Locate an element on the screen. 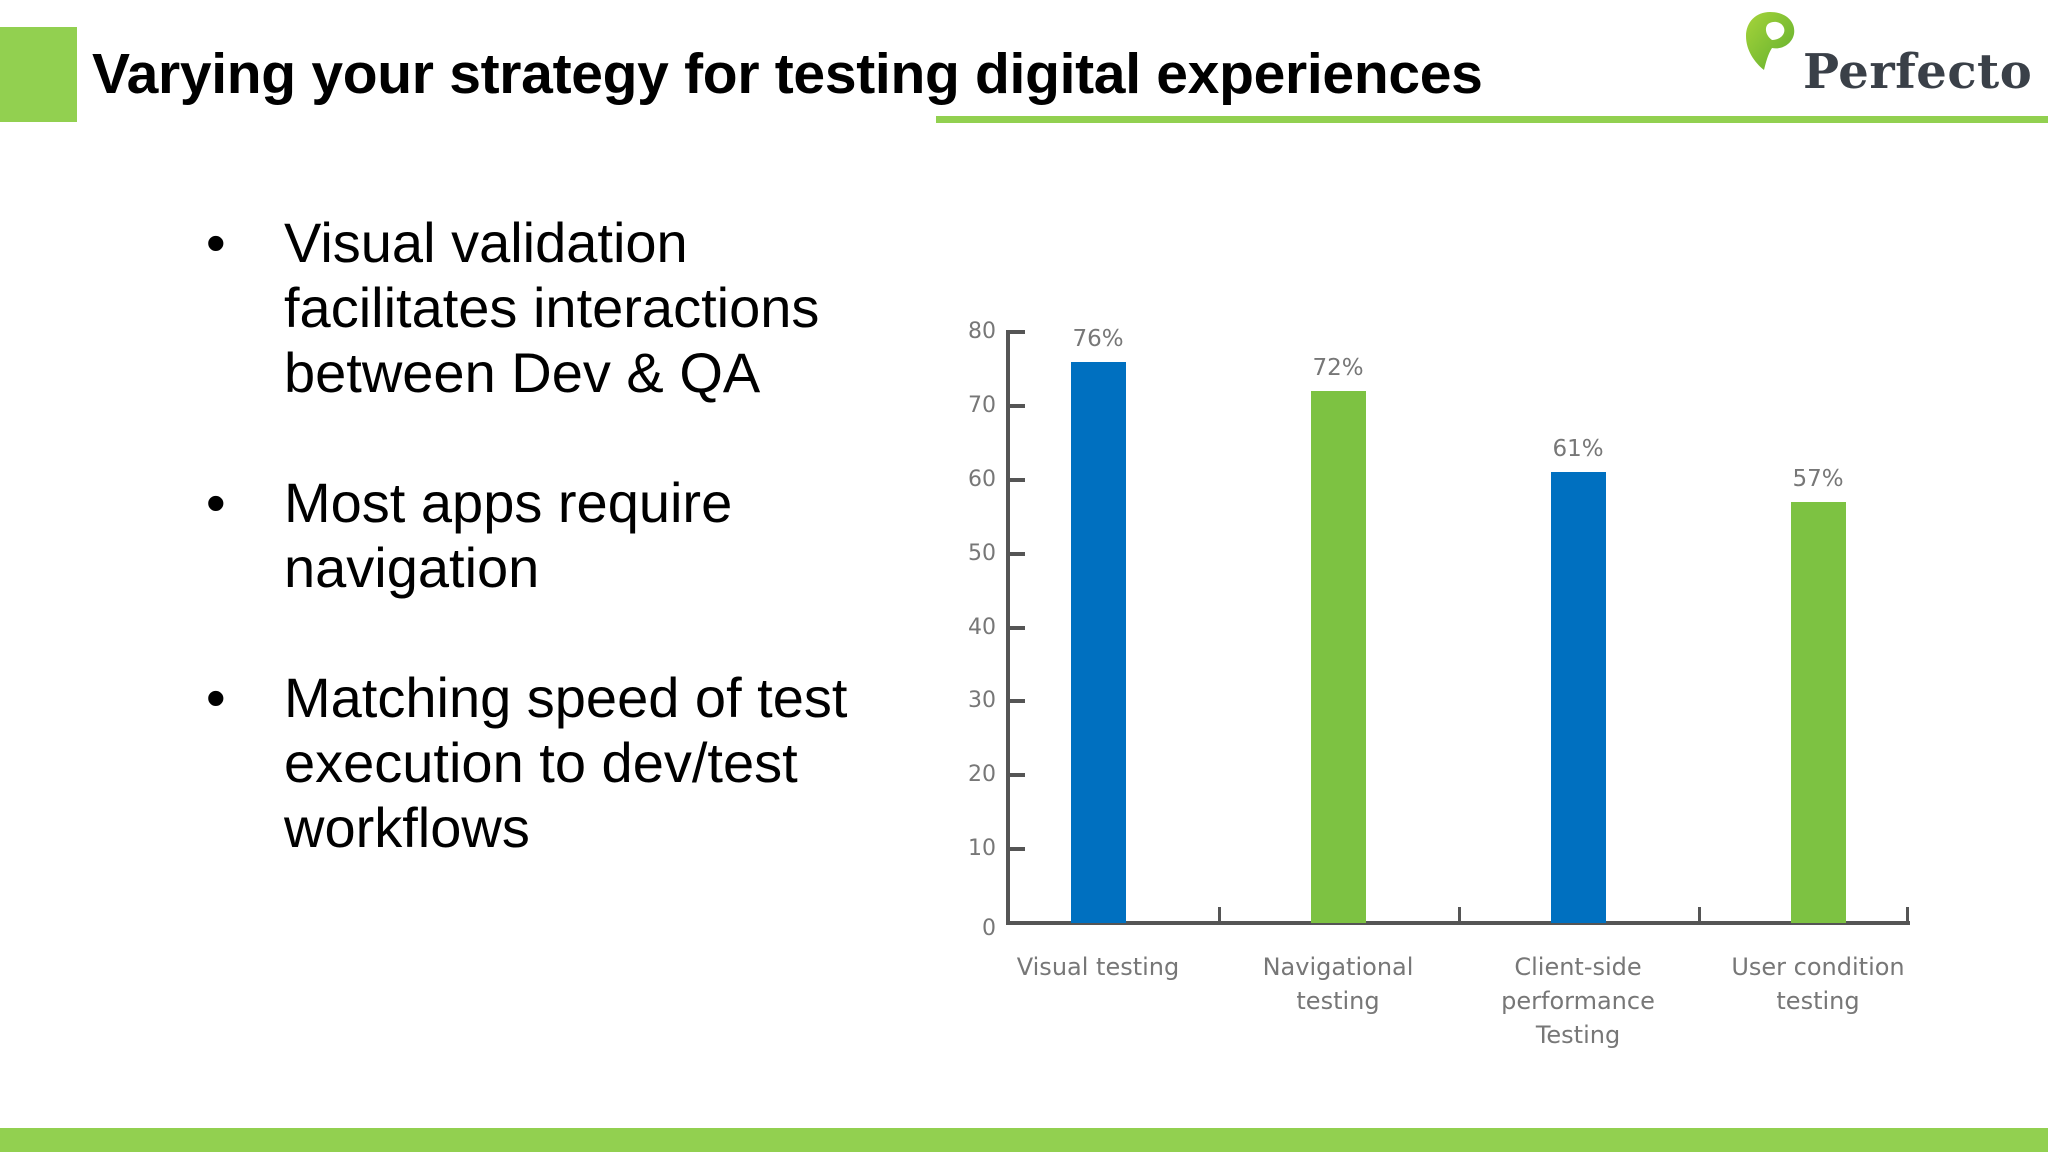  bullet-text-line: Visual validation is located at coordinates (486, 242).